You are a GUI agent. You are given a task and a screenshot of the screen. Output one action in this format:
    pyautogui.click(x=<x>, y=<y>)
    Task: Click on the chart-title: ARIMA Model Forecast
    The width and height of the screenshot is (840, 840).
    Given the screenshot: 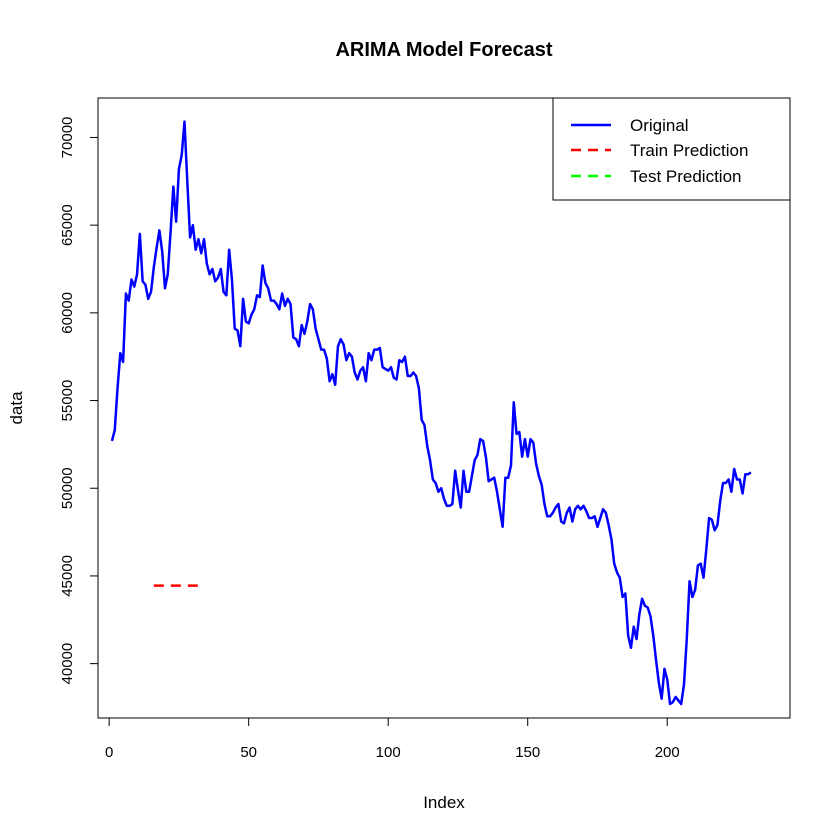 What is the action you would take?
    pyautogui.click(x=443, y=50)
    